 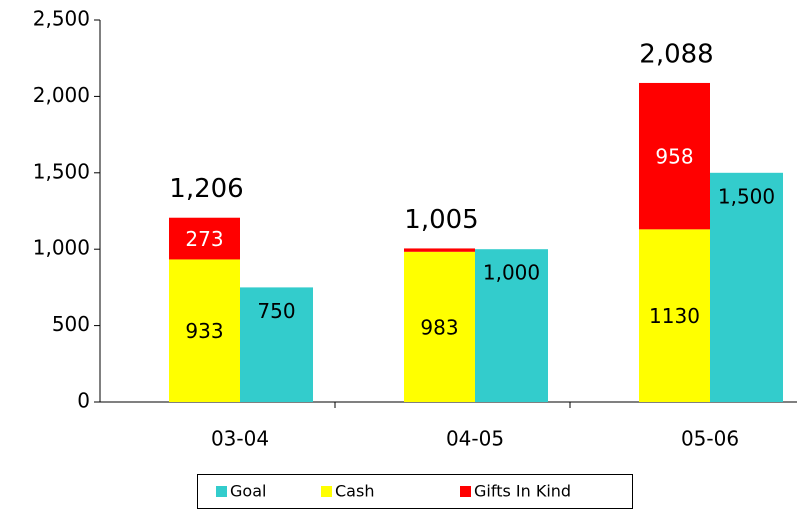 I want to click on legend-box, so click(x=415, y=491).